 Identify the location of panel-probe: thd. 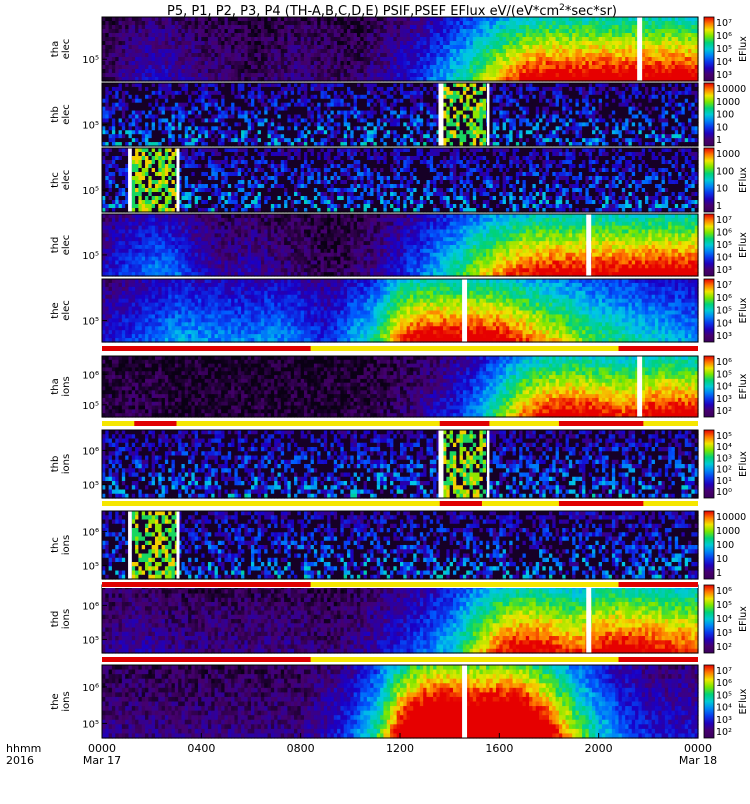
(55, 245).